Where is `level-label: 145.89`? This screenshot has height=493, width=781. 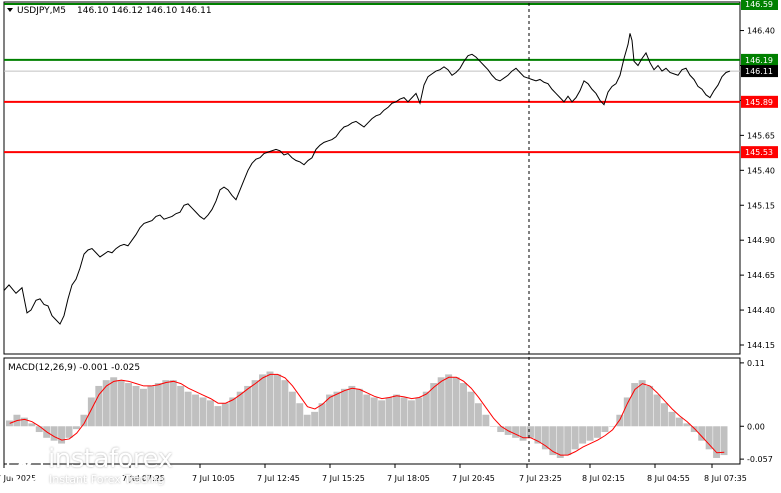 level-label: 145.89 is located at coordinates (759, 102).